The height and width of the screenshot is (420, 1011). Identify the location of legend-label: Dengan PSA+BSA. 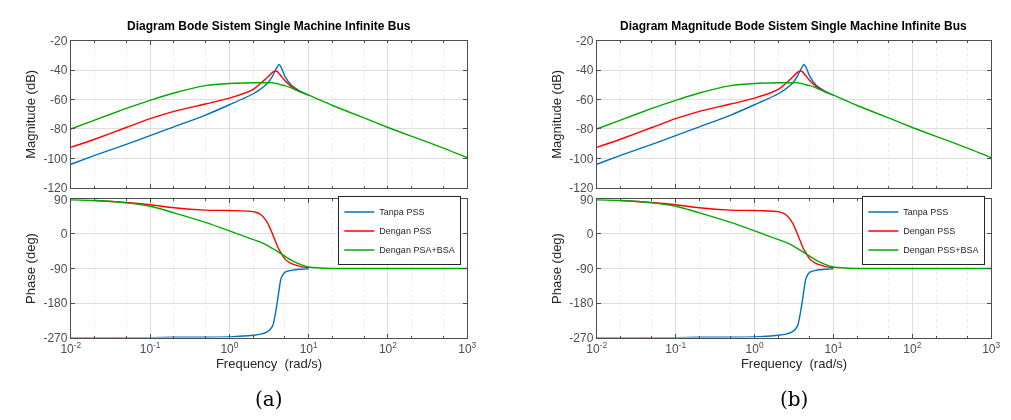
(417, 250).